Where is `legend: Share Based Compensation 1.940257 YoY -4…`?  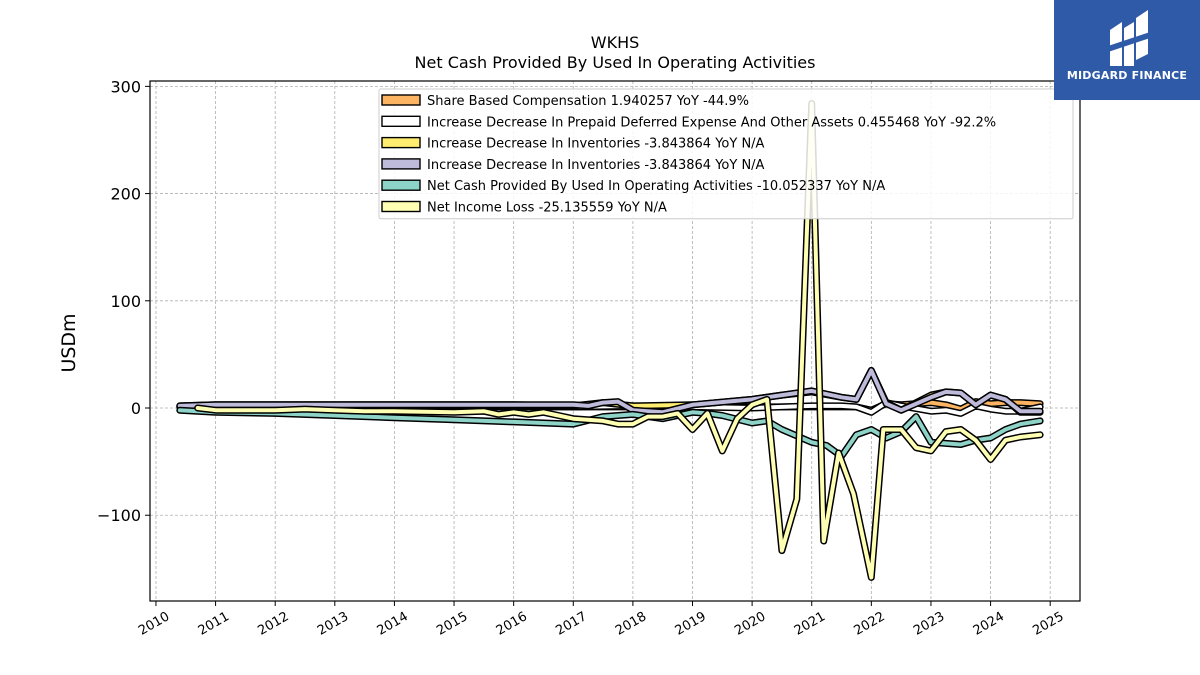
legend: Share Based Compensation 1.940257 YoY -4… is located at coordinates (726, 154).